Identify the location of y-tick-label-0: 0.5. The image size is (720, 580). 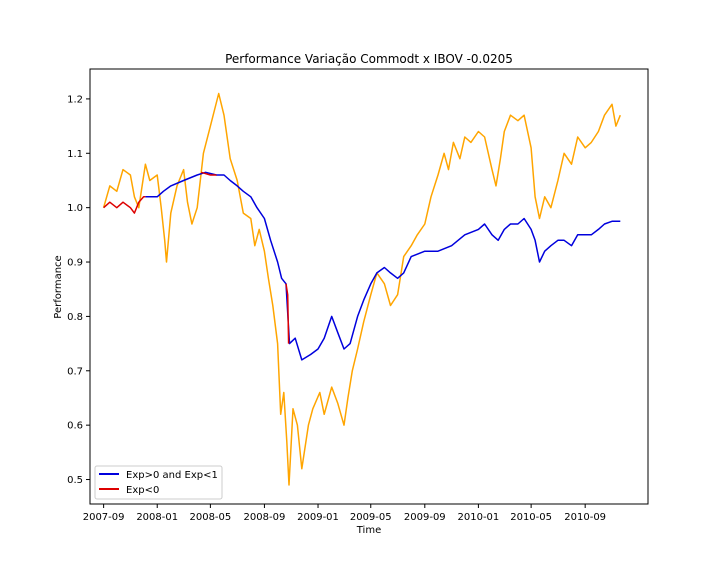
(75, 480).